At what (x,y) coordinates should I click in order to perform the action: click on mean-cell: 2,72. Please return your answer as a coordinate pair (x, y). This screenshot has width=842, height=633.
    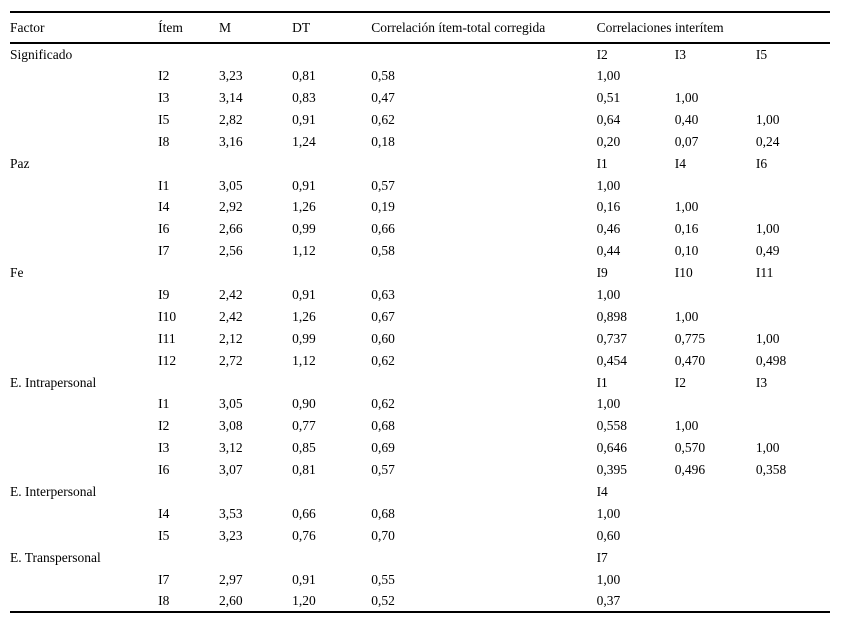
    Looking at the image, I should click on (231, 360).